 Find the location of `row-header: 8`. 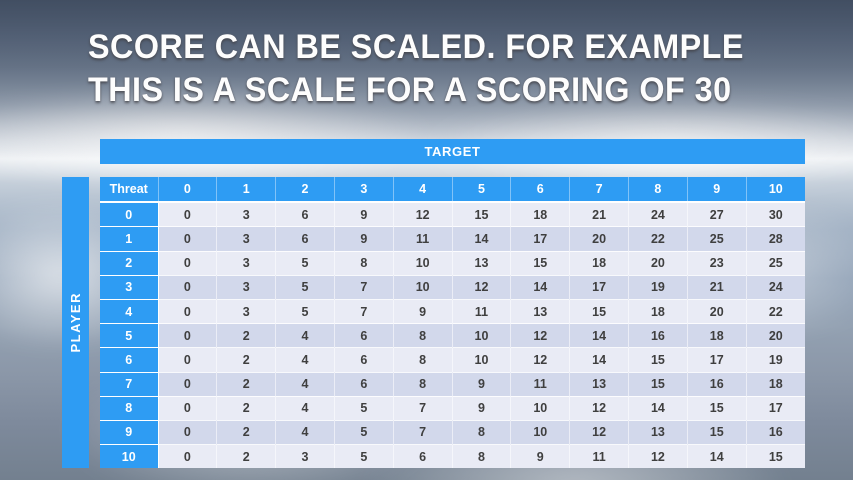

row-header: 8 is located at coordinates (129, 408).